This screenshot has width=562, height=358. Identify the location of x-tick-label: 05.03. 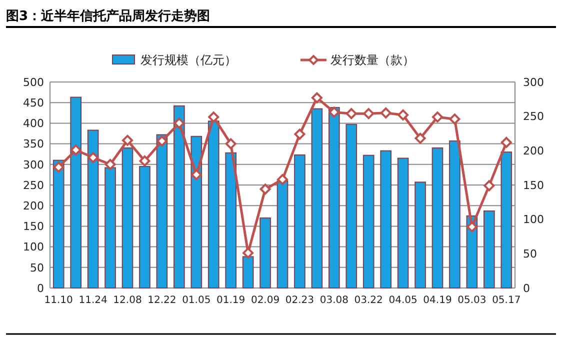
(472, 300).